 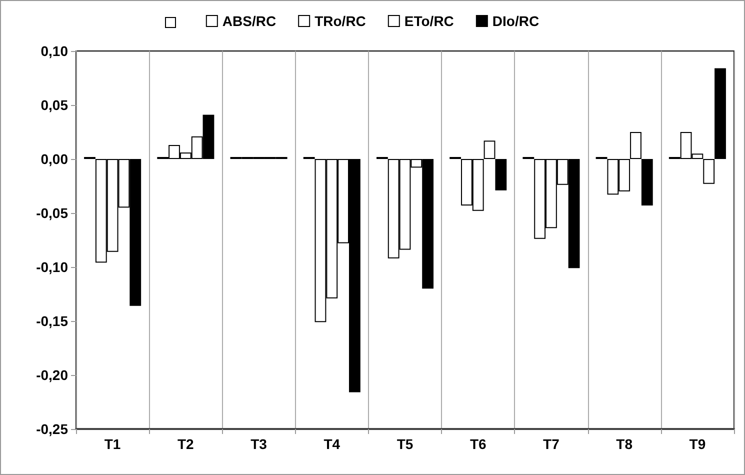 I want to click on x-tick-label: T9, so click(x=697, y=444).